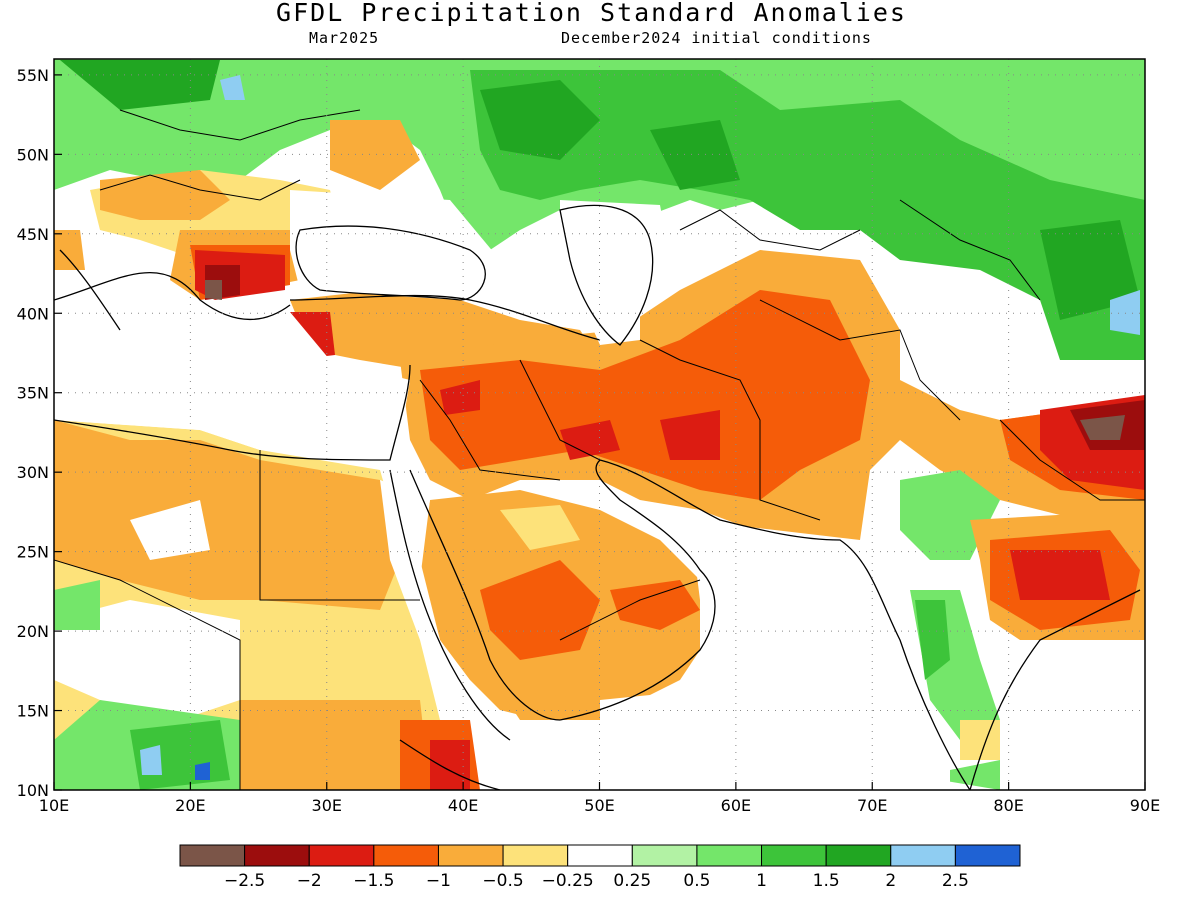 This screenshot has height=900, width=1200. What do you see at coordinates (736, 805) in the screenshot?
I see `x-tick-label: 60E` at bounding box center [736, 805].